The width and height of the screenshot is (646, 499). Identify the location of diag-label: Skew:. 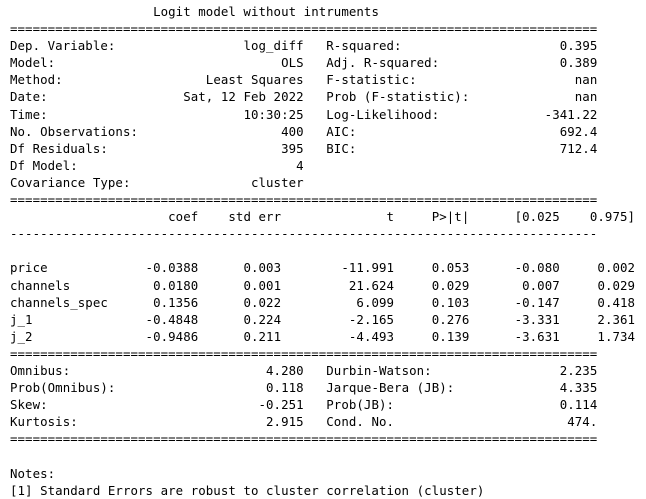
(29, 405).